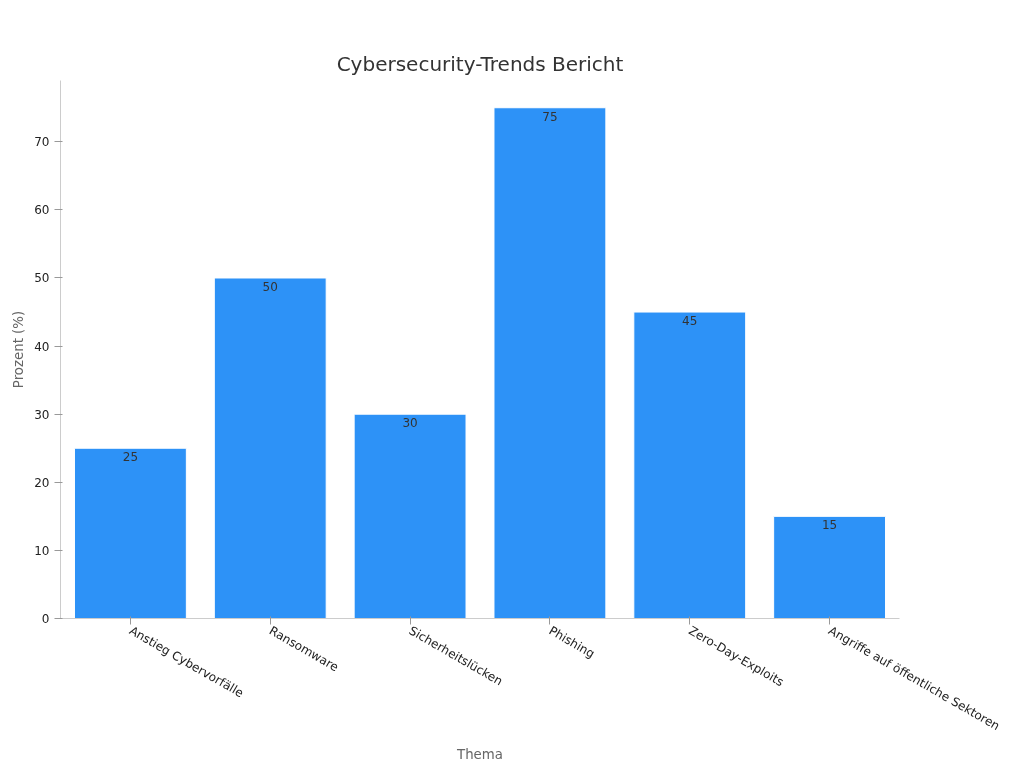  Describe the element at coordinates (270, 286) in the screenshot. I see `data-label: 50` at that location.